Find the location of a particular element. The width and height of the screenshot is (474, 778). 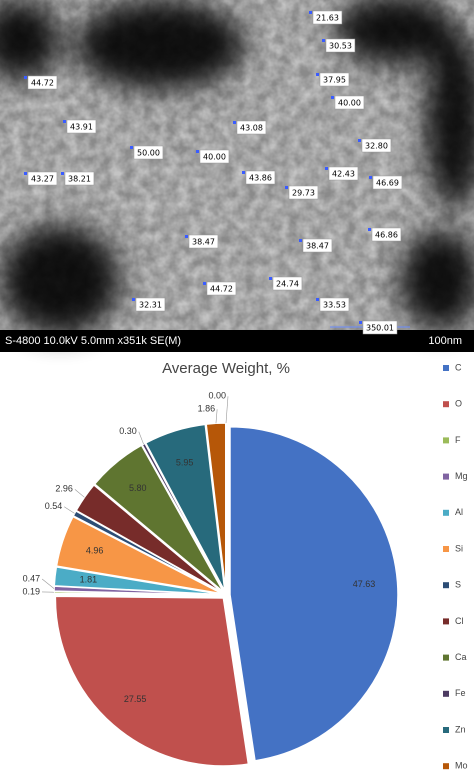

measurement-label: 42.43 is located at coordinates (343, 174).